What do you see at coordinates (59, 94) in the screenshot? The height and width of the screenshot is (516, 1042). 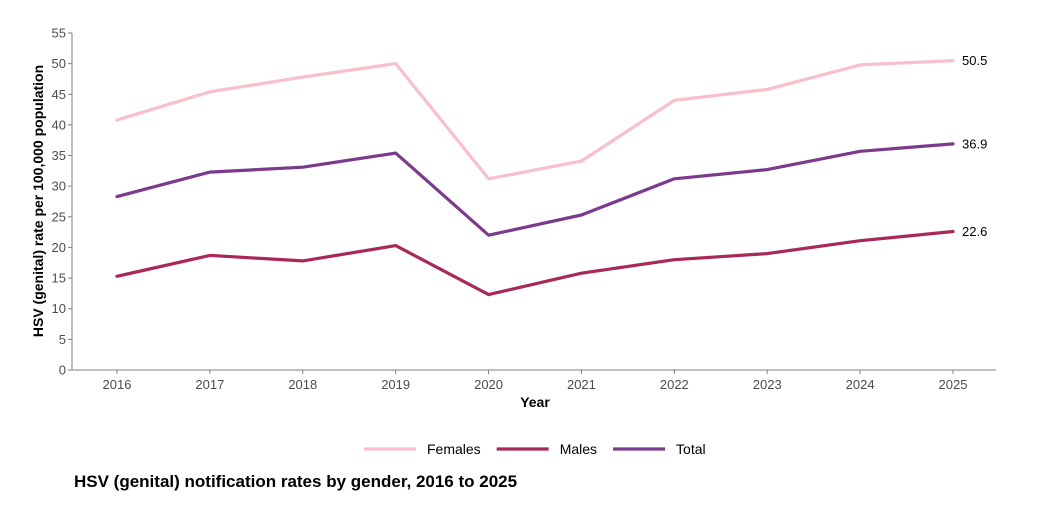 I see `y-tick-label: 45` at bounding box center [59, 94].